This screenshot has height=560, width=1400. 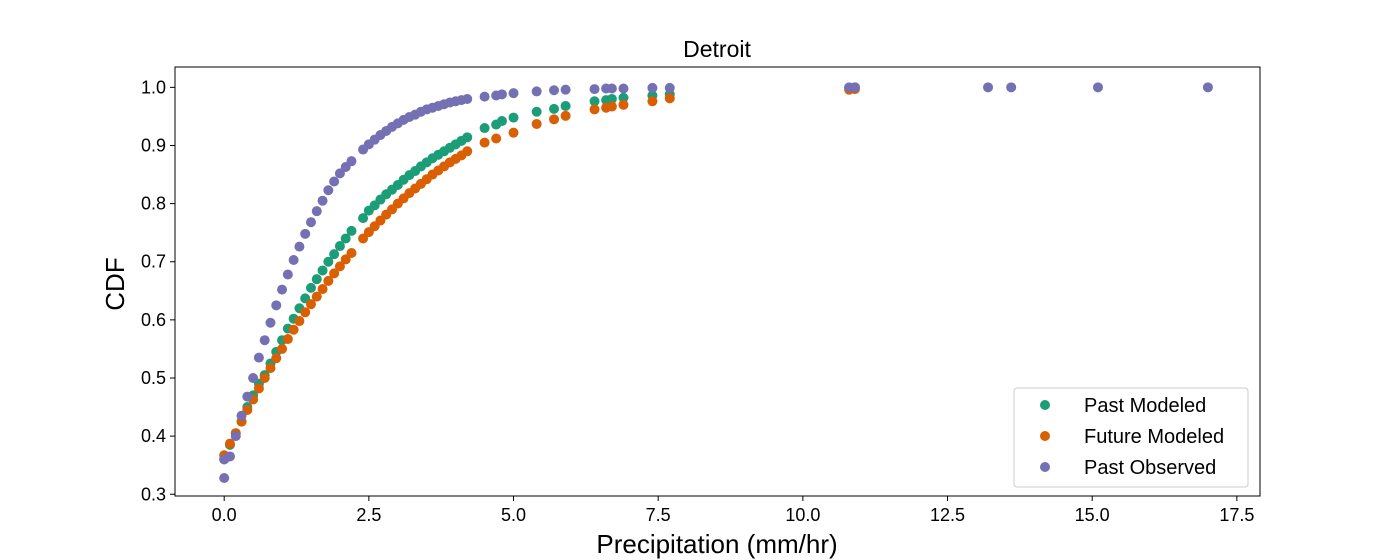 I want to click on x-tick-label: 0.0, so click(x=224, y=515).